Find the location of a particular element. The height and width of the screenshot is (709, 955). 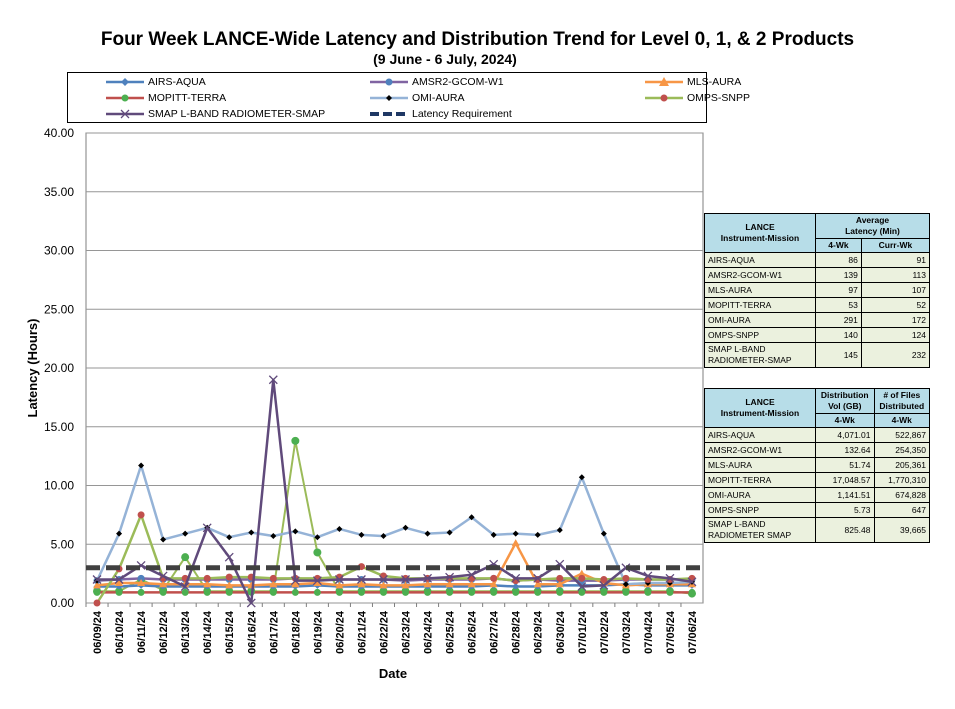

table-cell: 825.48 is located at coordinates (845, 530).